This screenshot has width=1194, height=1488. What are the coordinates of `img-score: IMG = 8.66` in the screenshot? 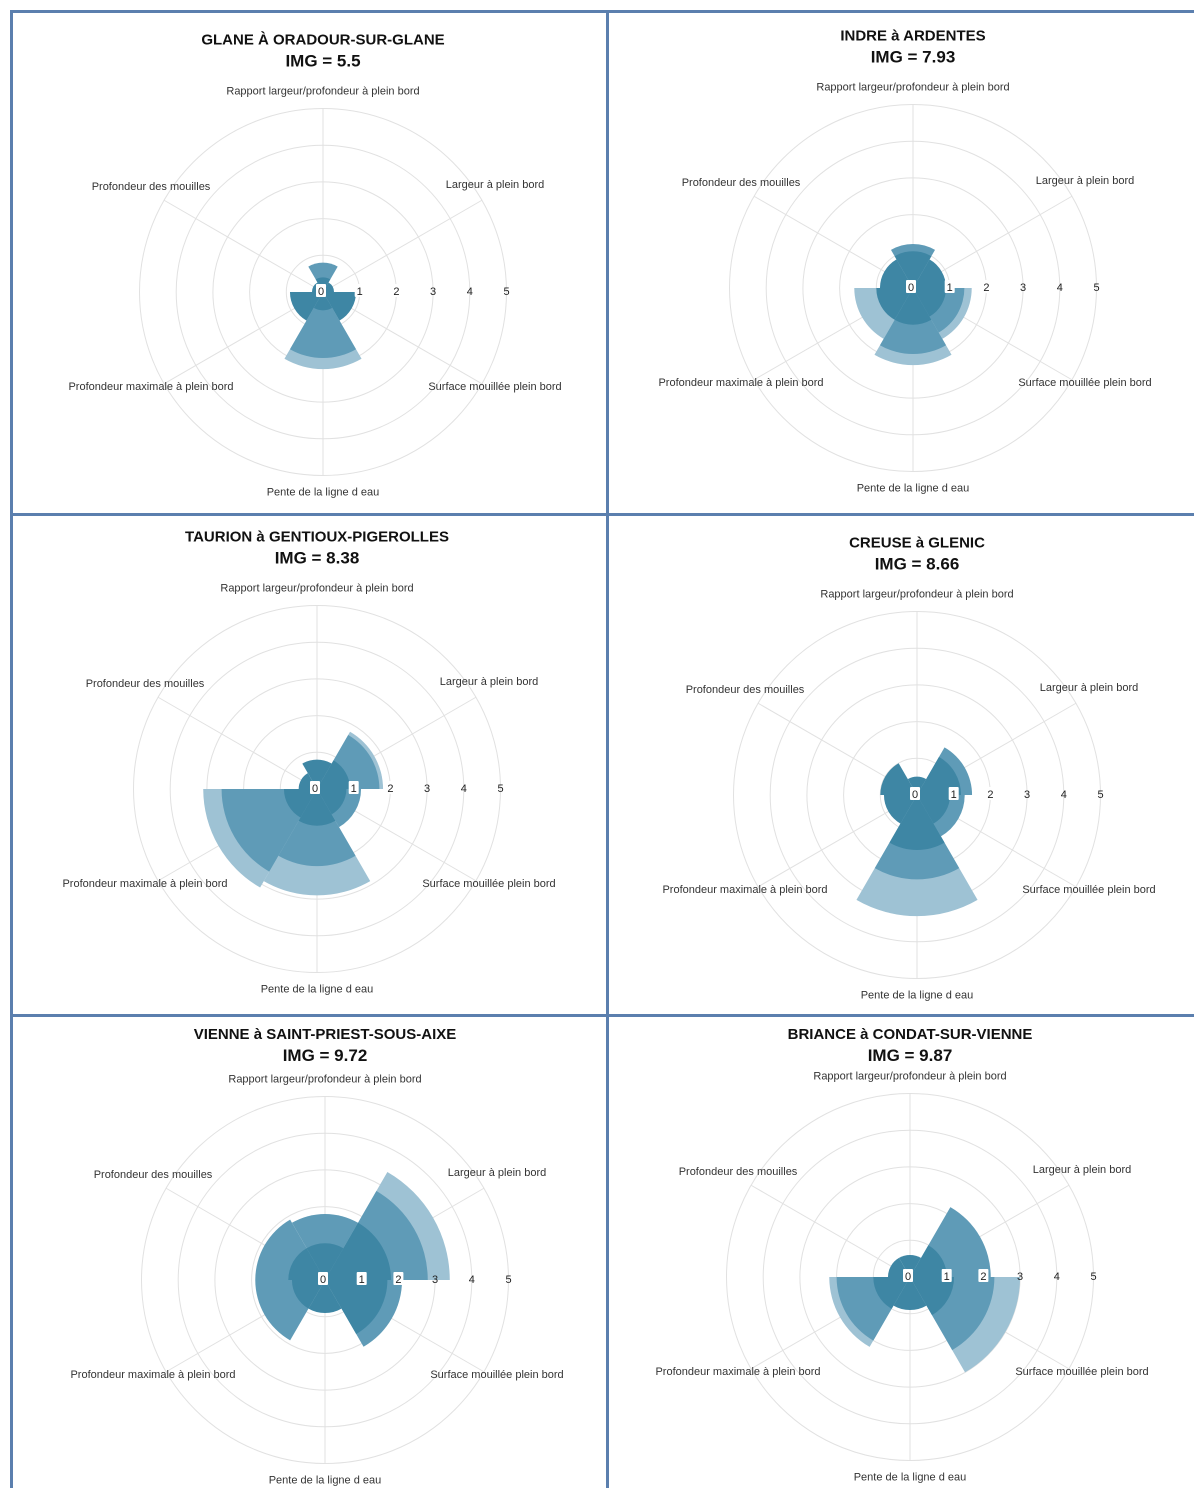 It's located at (917, 564).